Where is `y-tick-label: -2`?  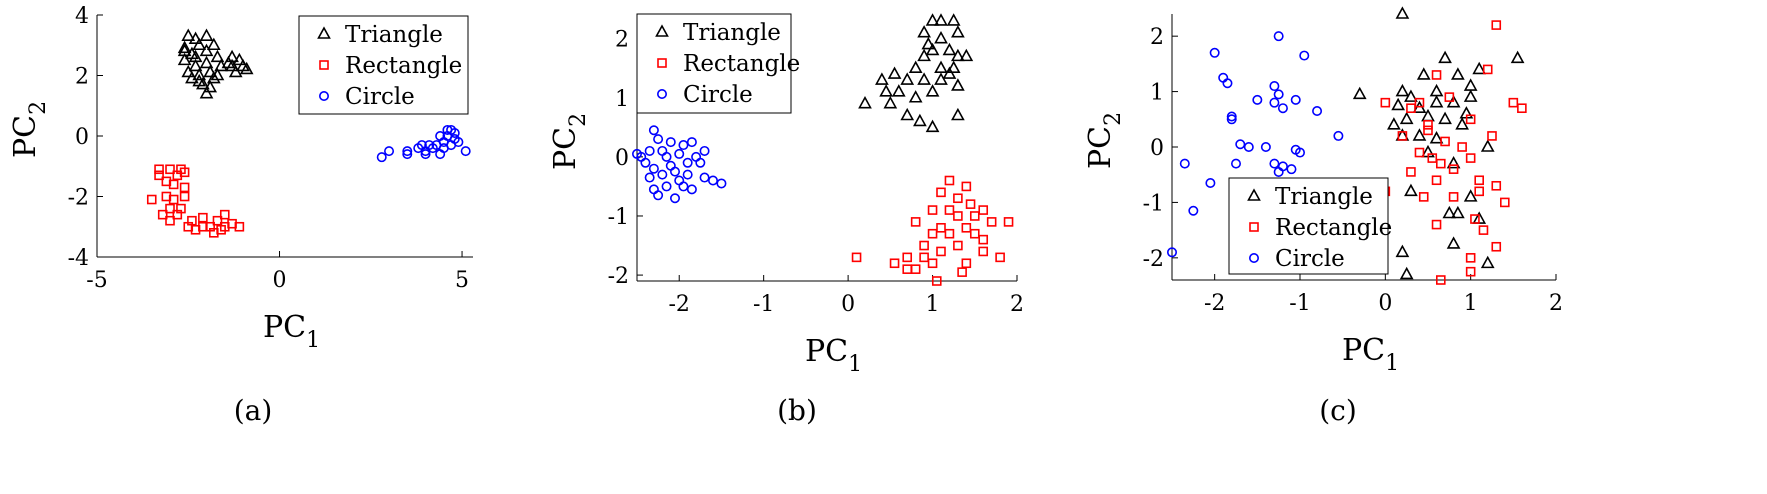
y-tick-label: -2 is located at coordinates (78, 198).